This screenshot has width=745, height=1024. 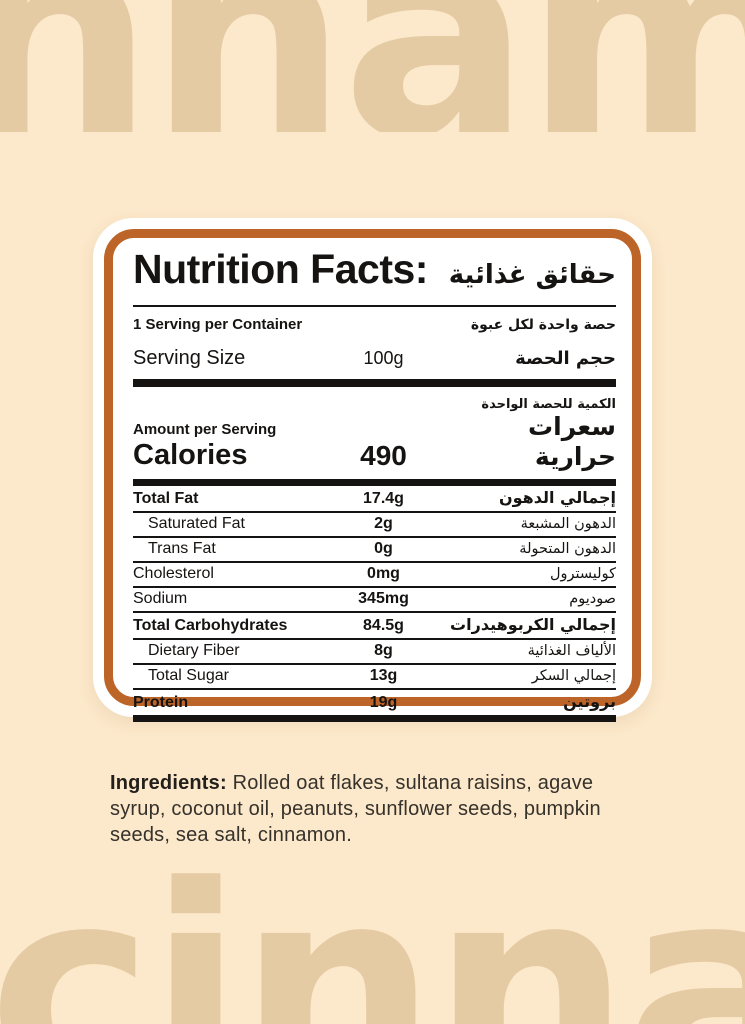 I want to click on nutrient-value: 0mg, so click(x=383, y=574).